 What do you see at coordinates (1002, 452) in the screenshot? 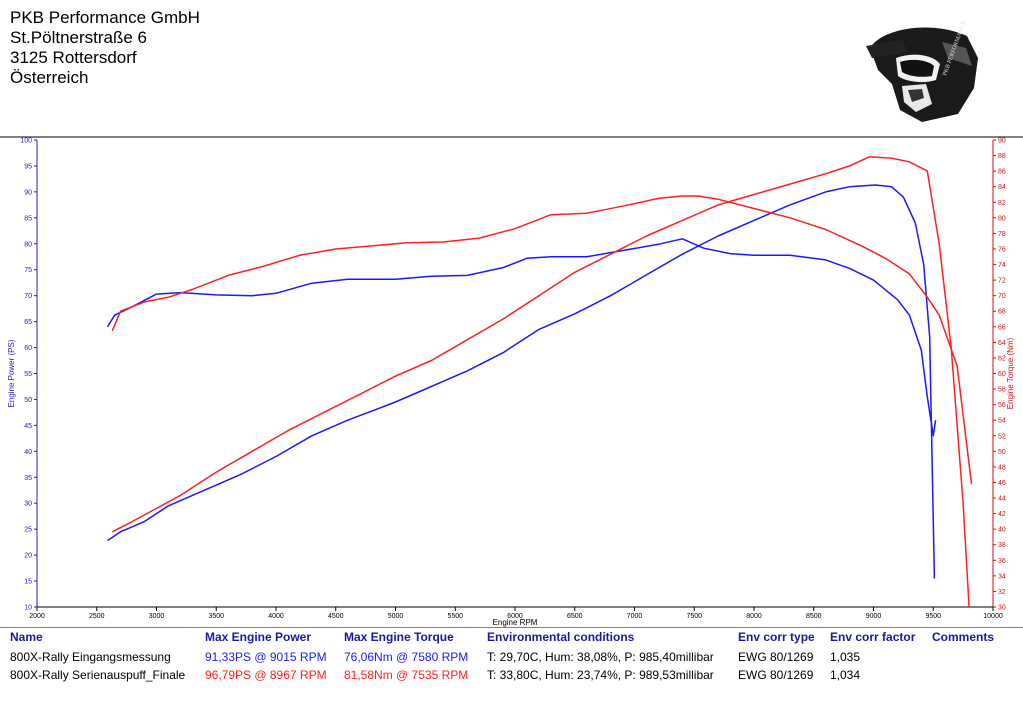
I see `right-tick-label: 50` at bounding box center [1002, 452].